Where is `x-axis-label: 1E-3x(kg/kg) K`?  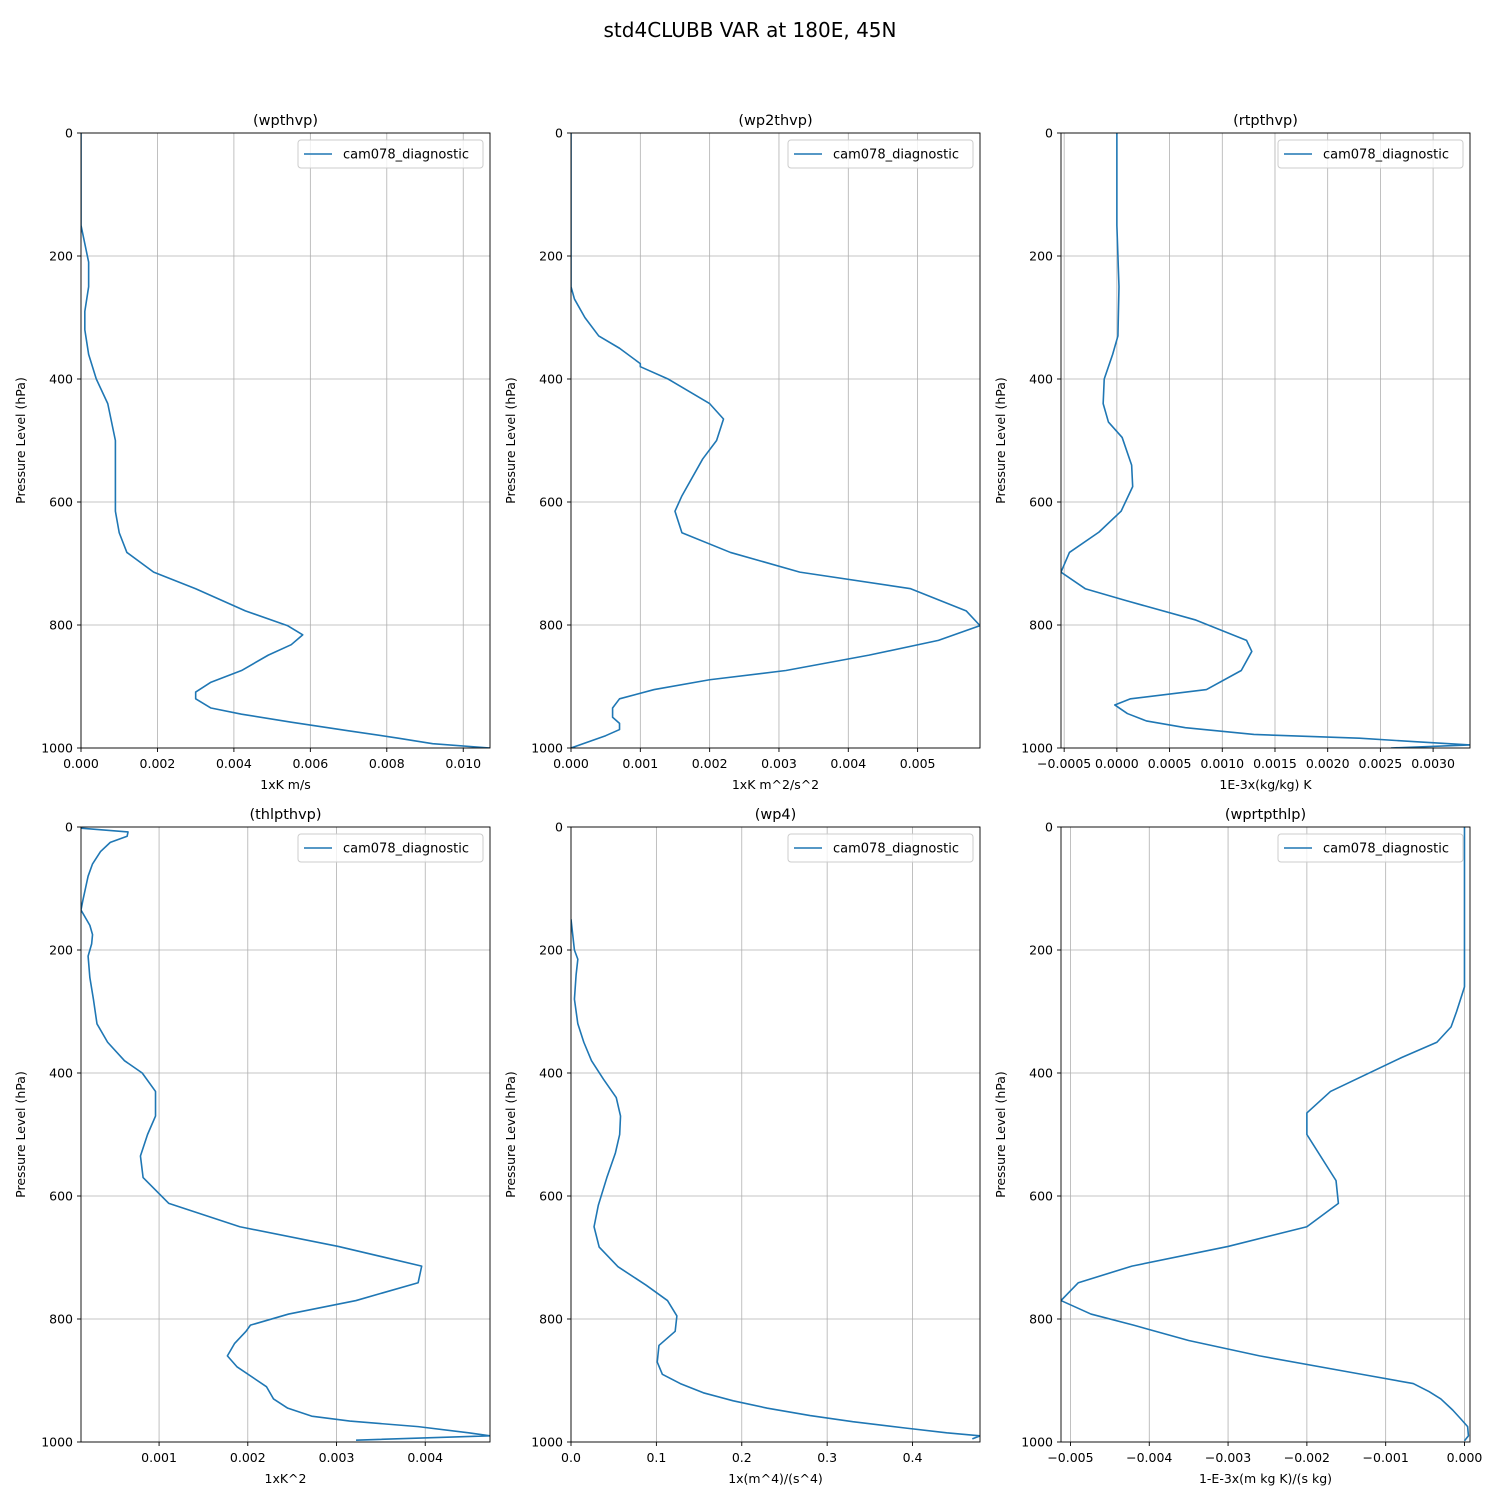 x-axis-label: 1E-3x(kg/kg) K is located at coordinates (1265, 784).